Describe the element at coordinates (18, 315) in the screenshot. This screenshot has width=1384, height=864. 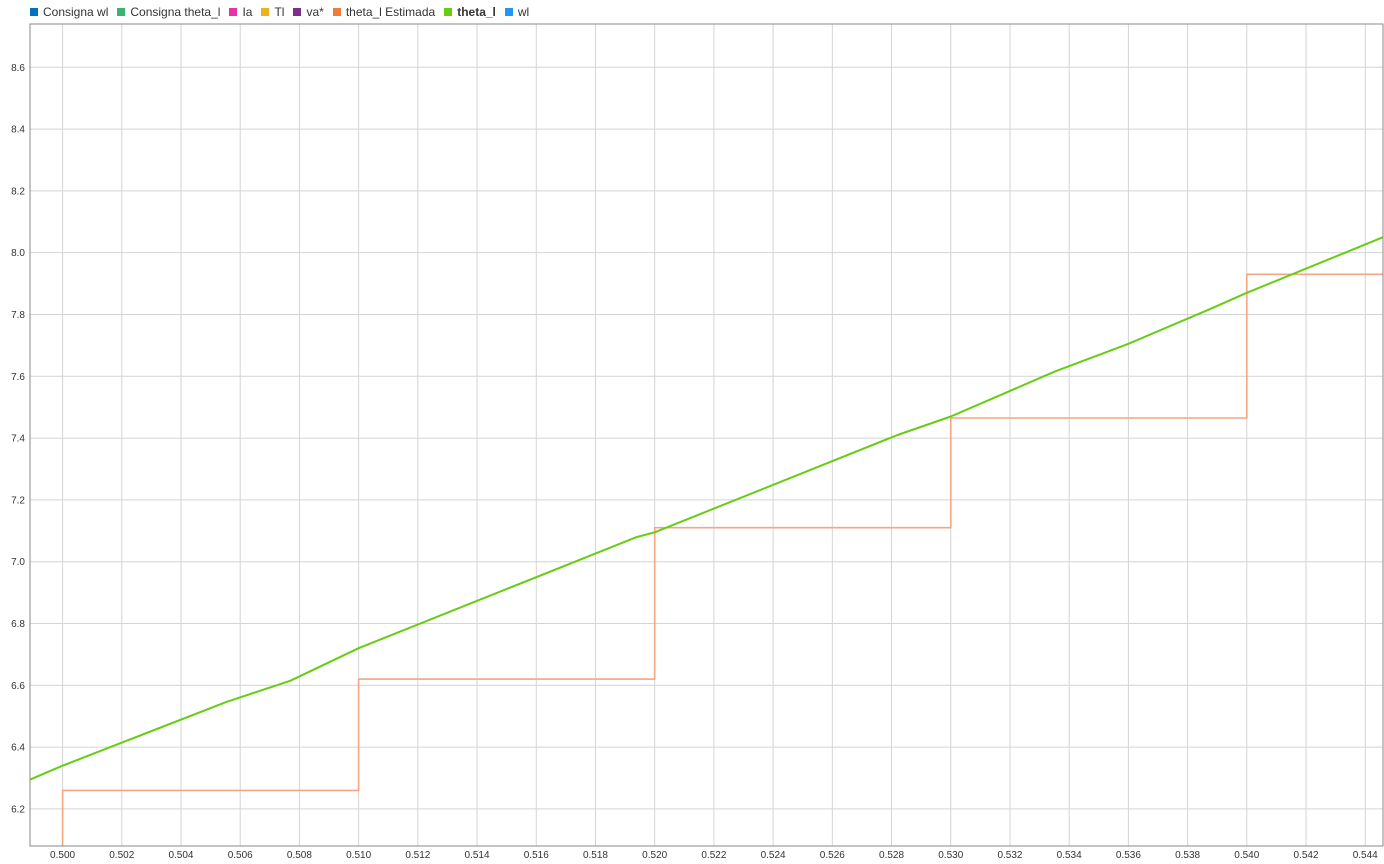
I see `y-tick-label: 7.8` at that location.